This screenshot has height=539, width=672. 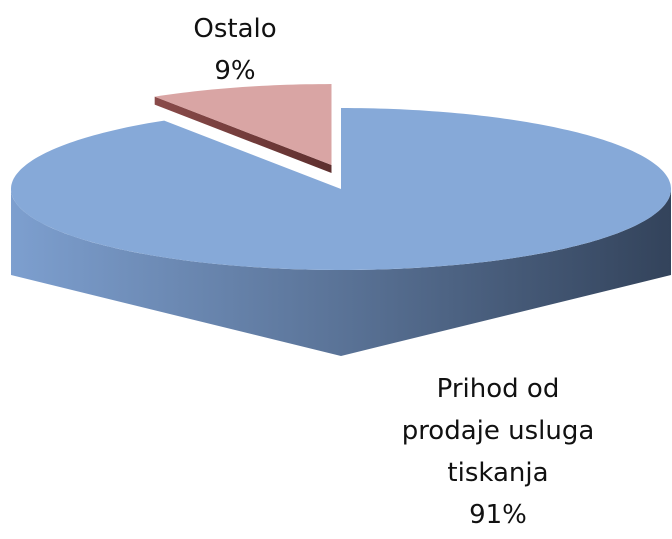 I want to click on slice, so click(x=243, y=125).